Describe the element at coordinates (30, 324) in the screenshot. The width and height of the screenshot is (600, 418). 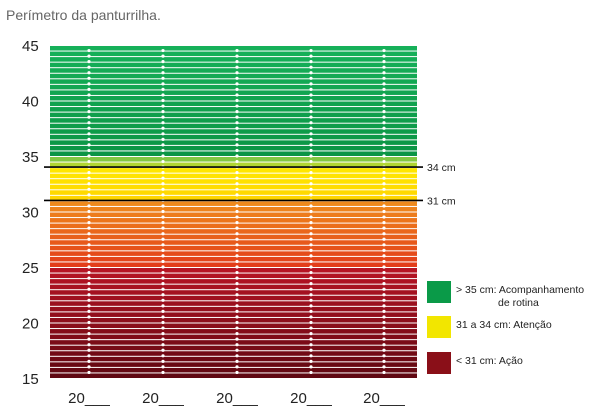
I see `y-tick-label: 20` at that location.